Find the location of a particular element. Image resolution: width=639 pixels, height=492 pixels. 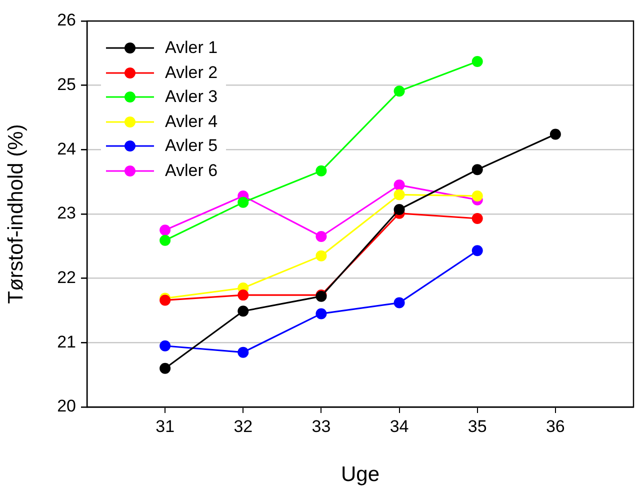

y-axis-title: Tørstof-indhold (%) is located at coordinates (16, 214).